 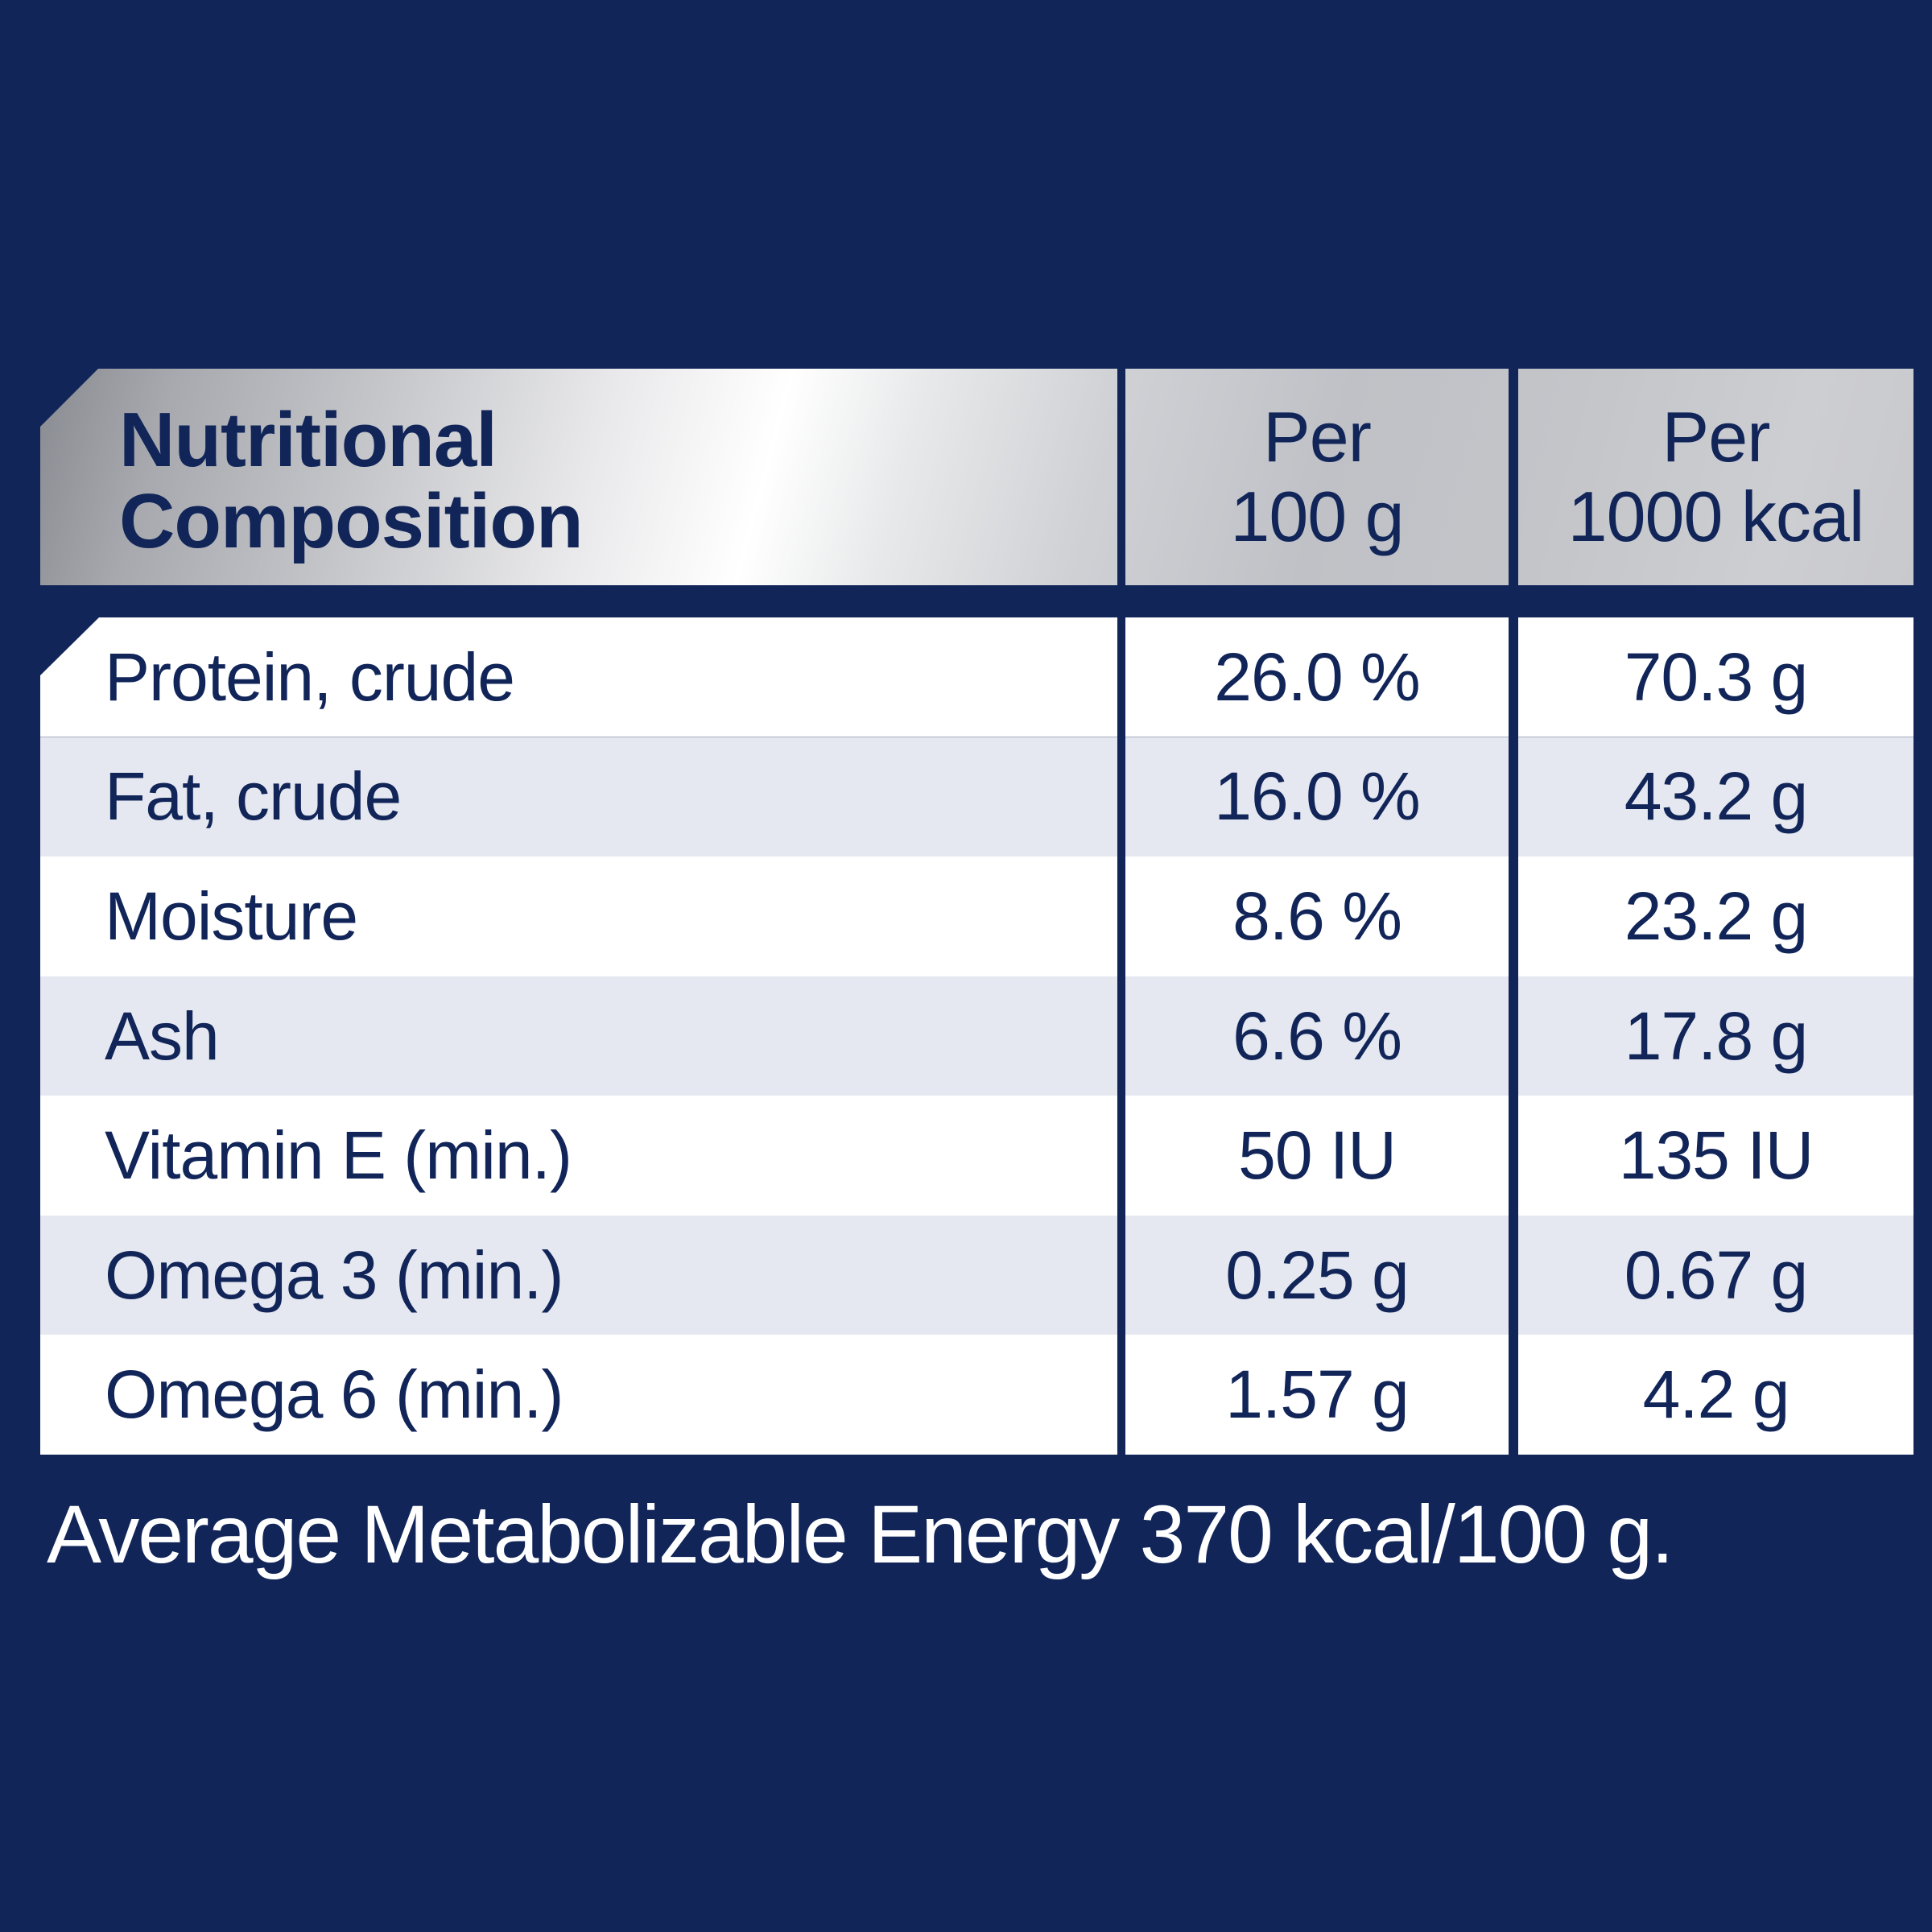 I want to click on value-per-100g: 16.0 %, so click(x=1317, y=797).